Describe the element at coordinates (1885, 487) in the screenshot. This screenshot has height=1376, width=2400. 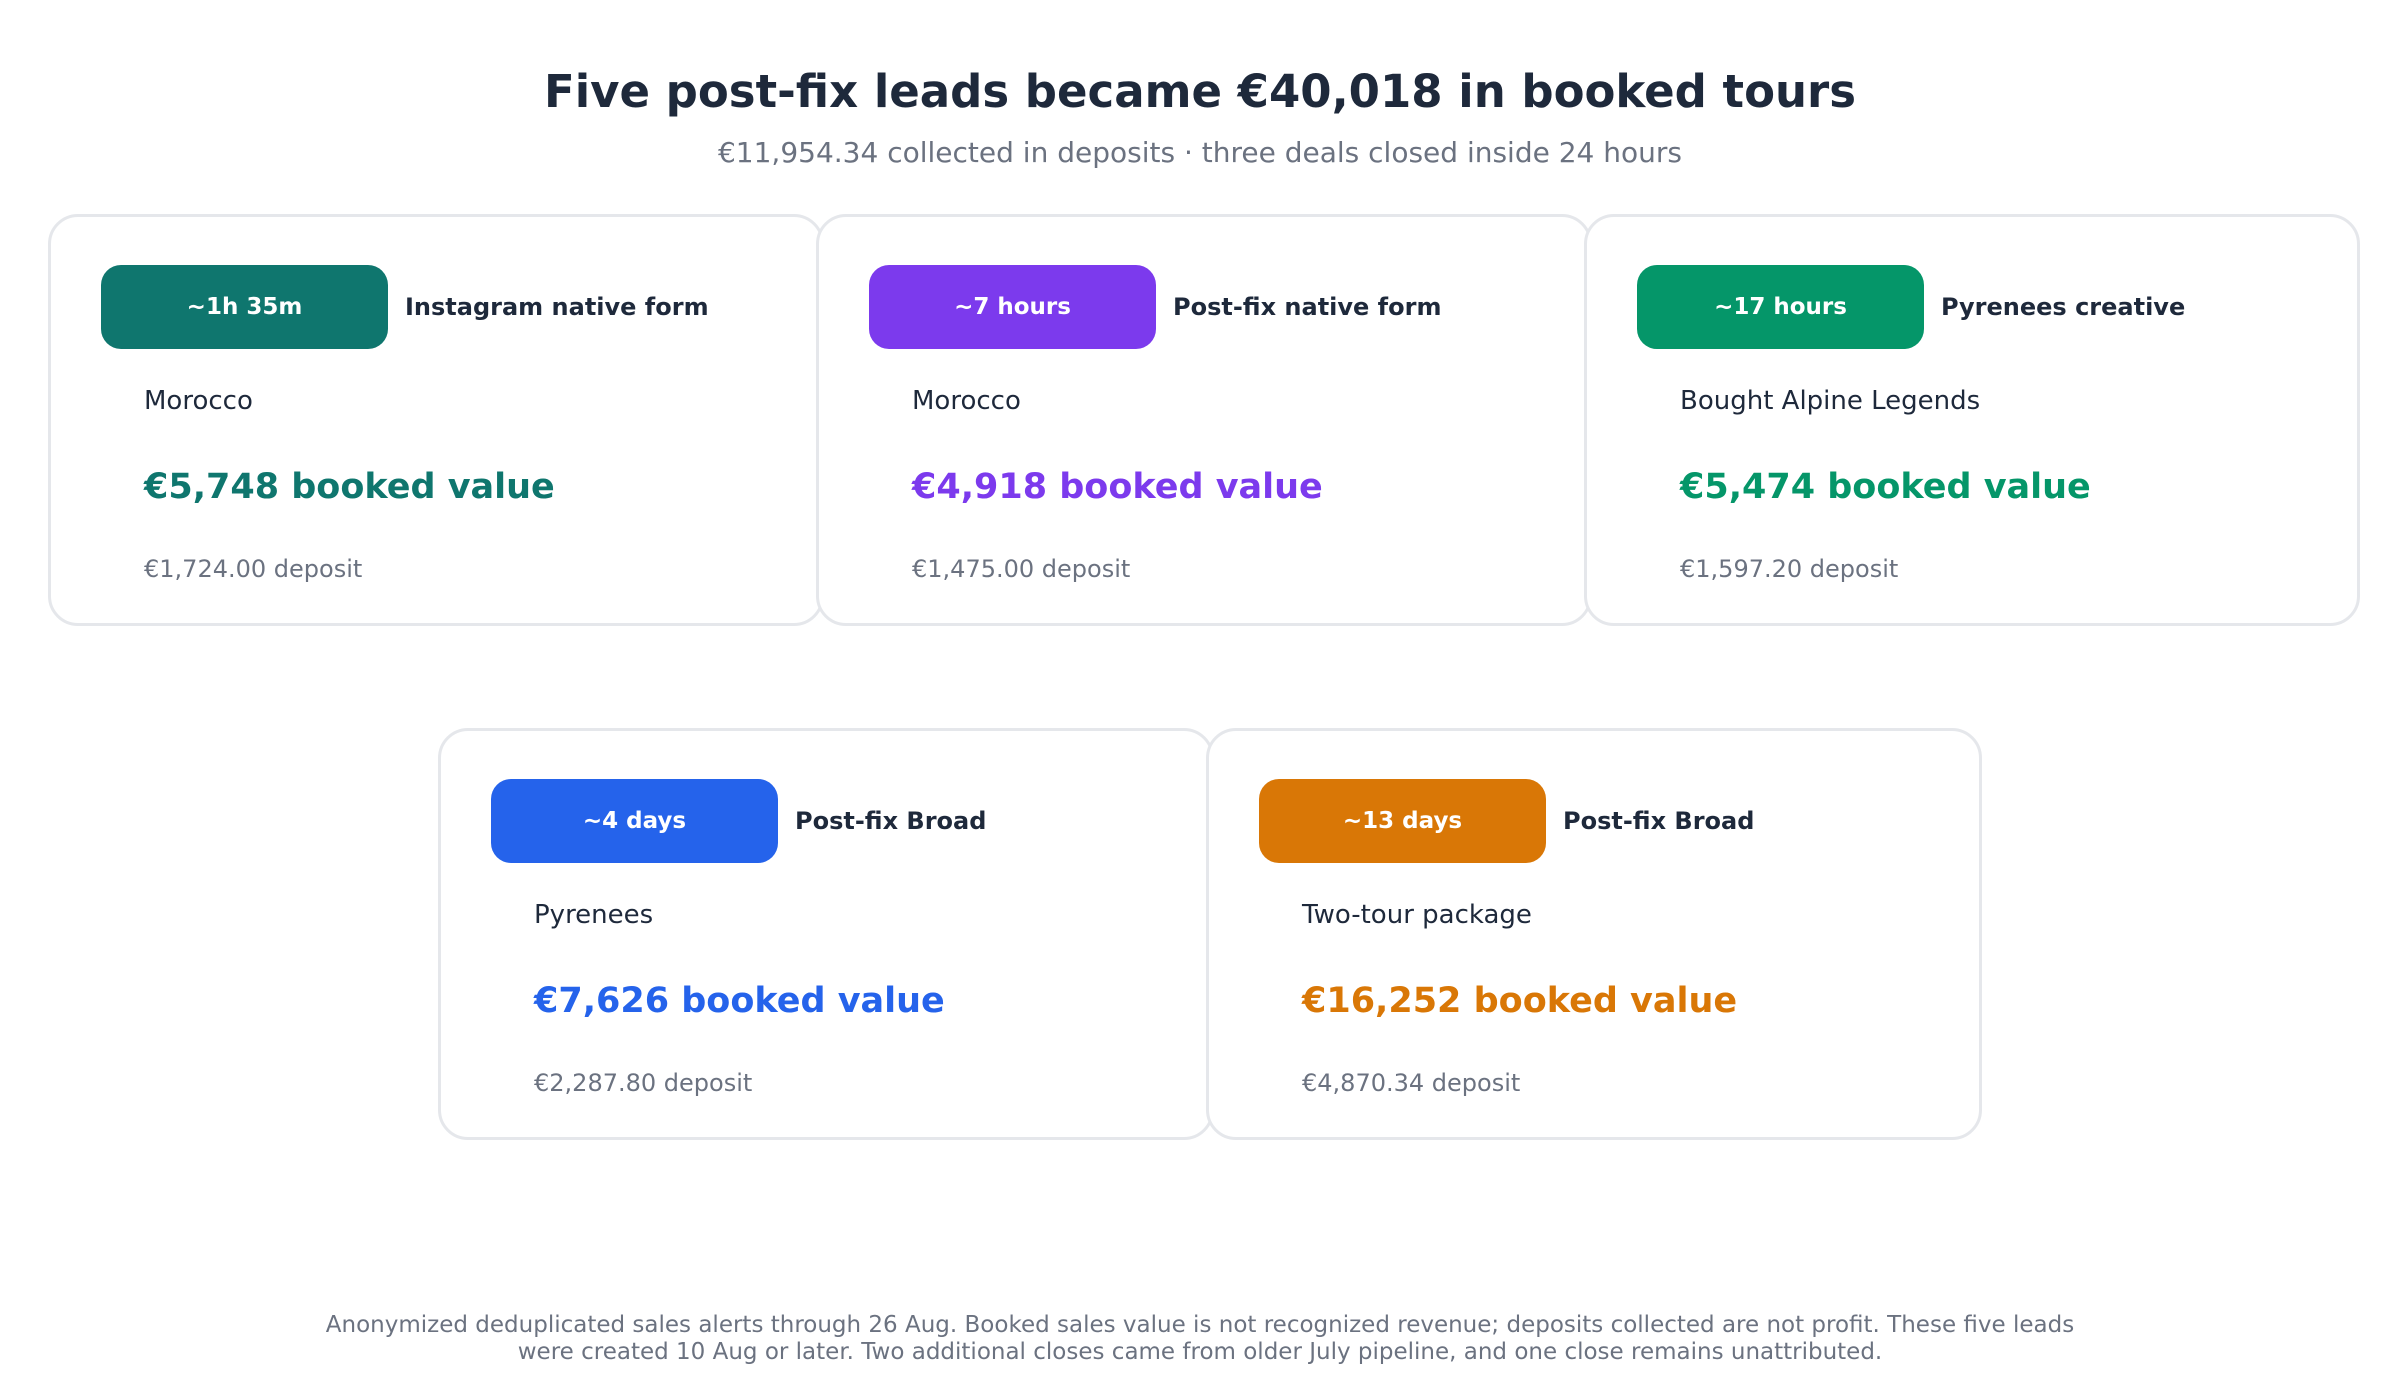
I see `booked-value: €5,474 booked value` at that location.